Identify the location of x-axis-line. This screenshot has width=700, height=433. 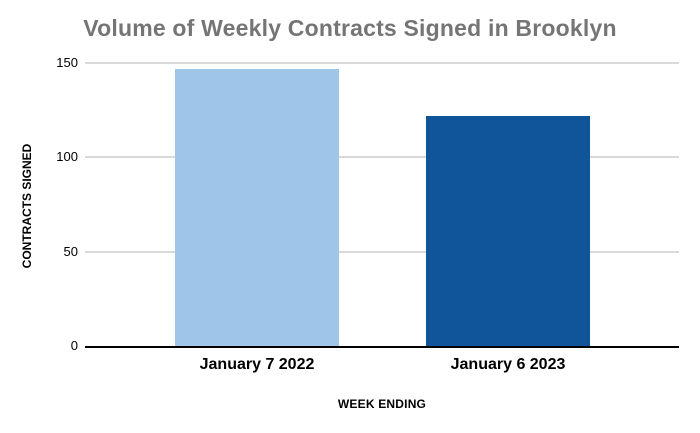
(382, 347).